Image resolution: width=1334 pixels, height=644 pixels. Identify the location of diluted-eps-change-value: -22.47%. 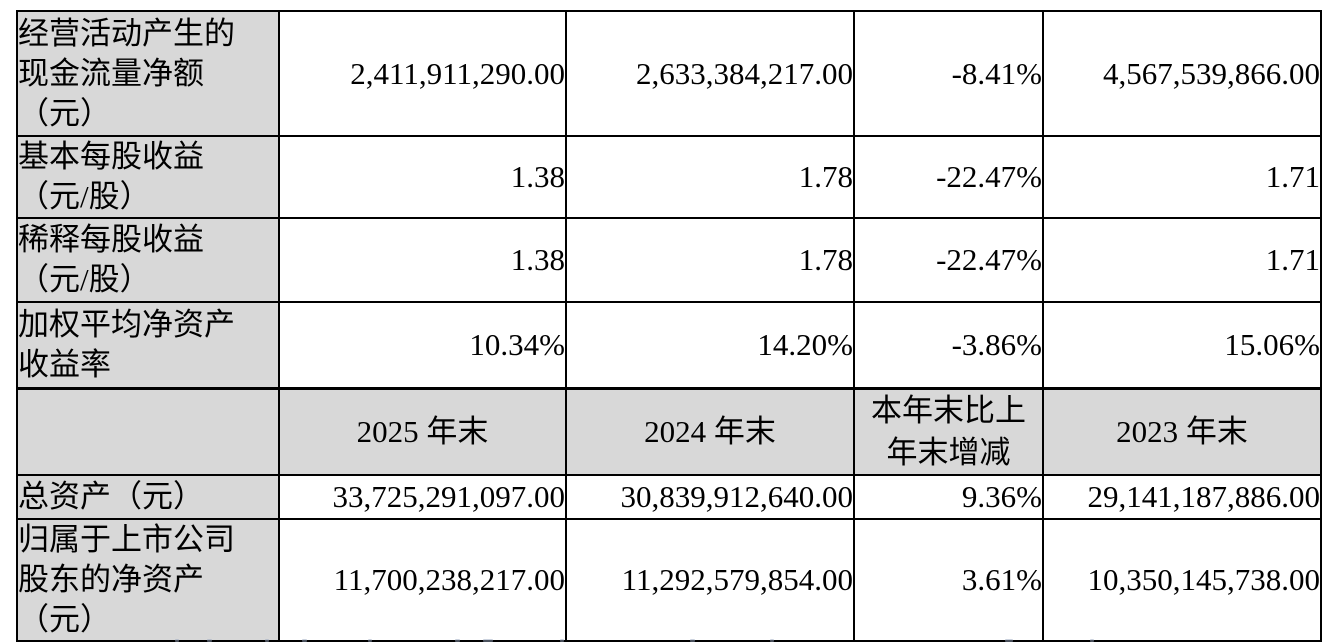
(948, 260).